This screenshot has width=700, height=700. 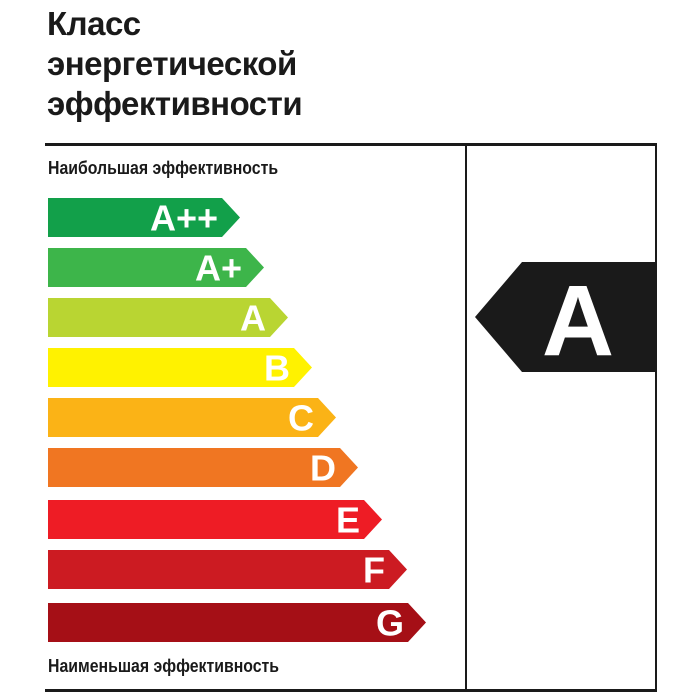 What do you see at coordinates (168, 317) in the screenshot?
I see `class-bar-A` at bounding box center [168, 317].